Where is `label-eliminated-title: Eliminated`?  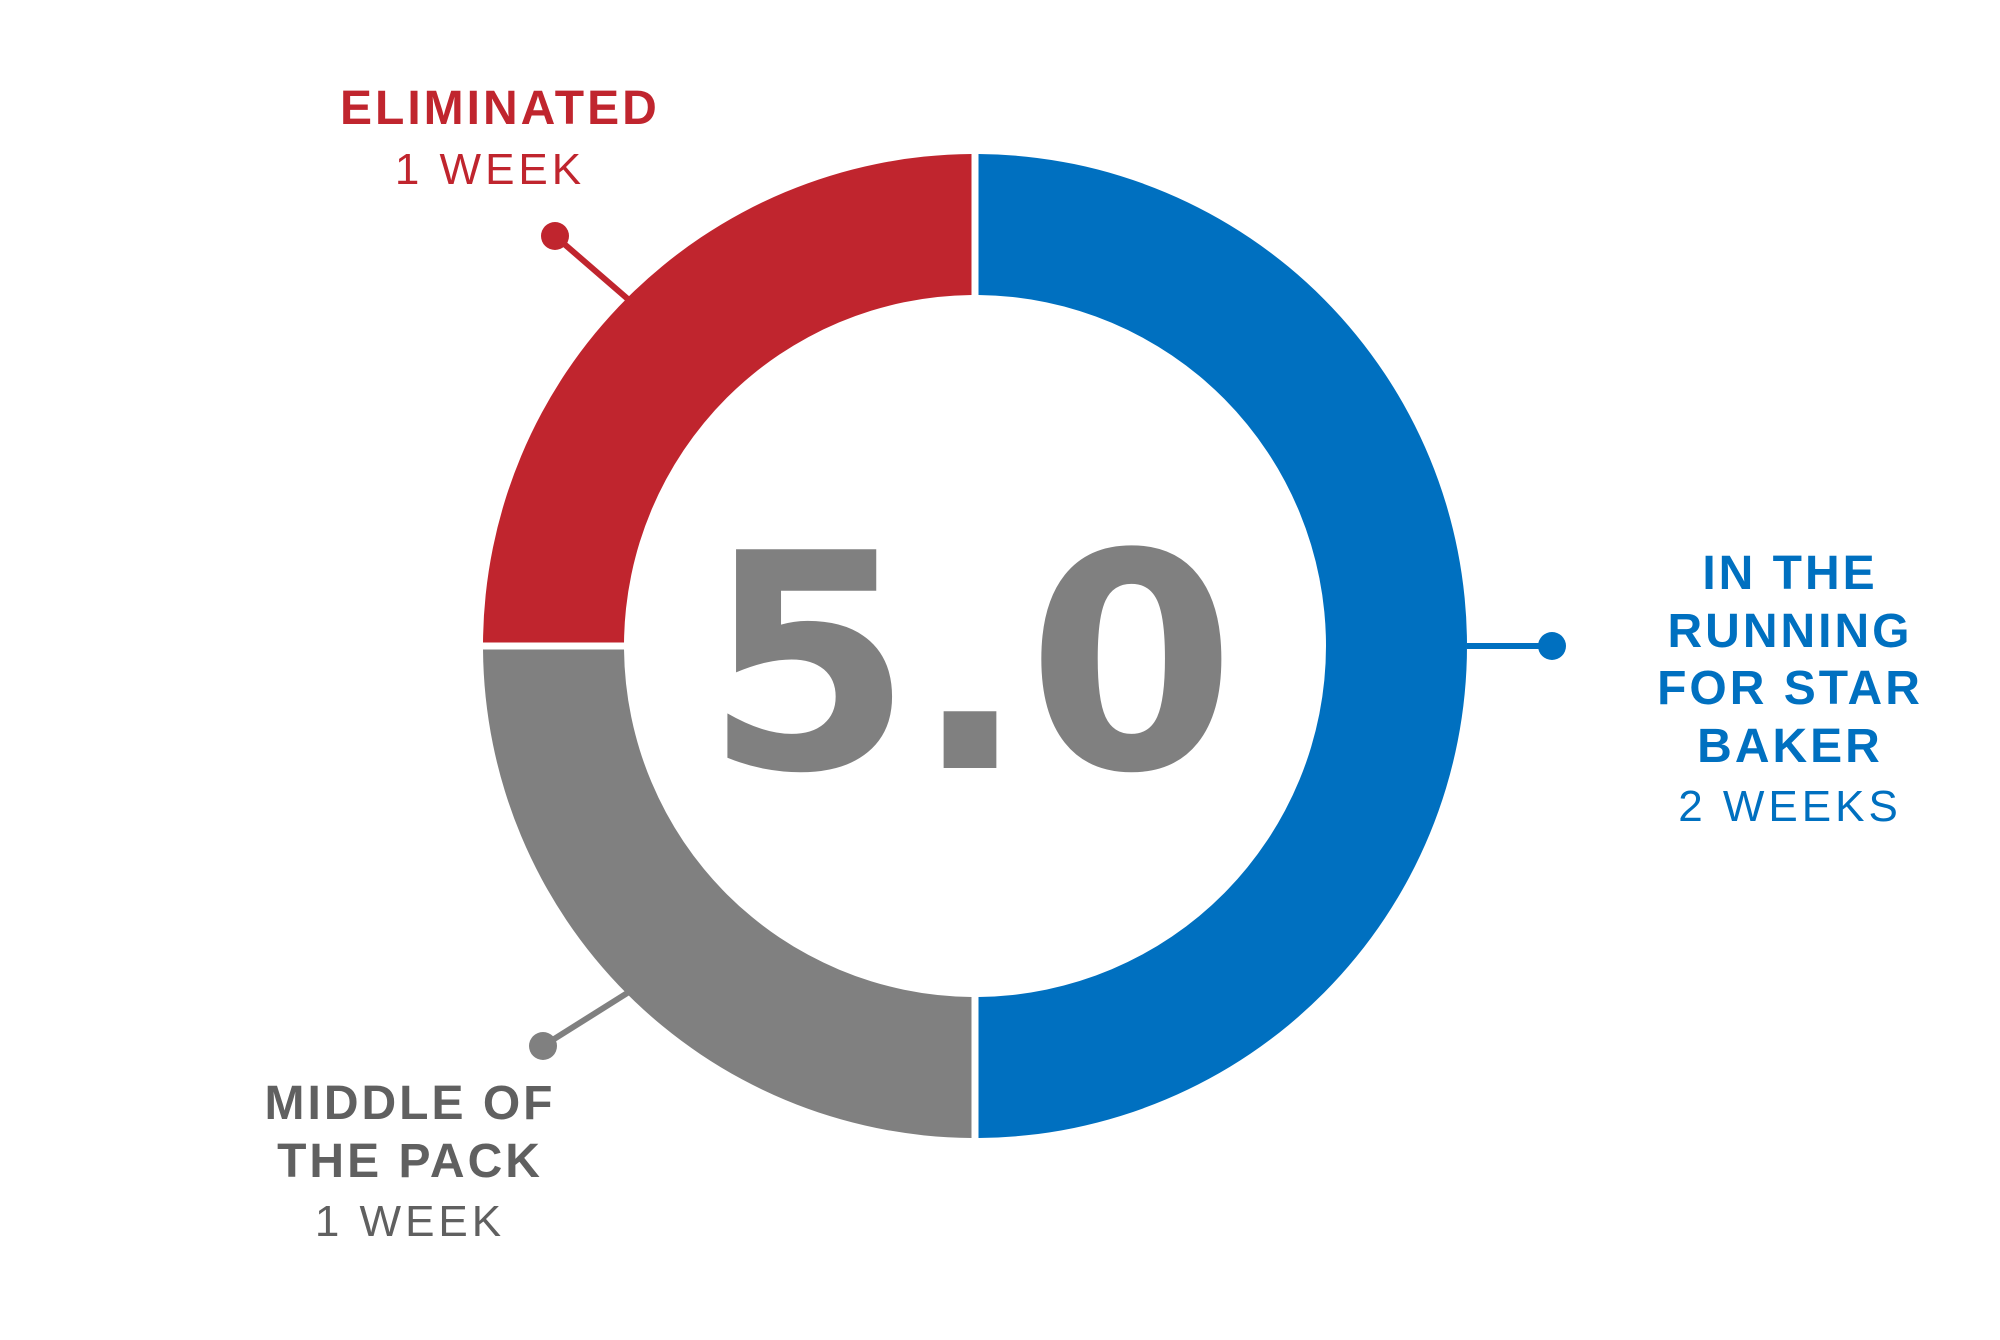
label-eliminated-title: Eliminated is located at coordinates (500, 108).